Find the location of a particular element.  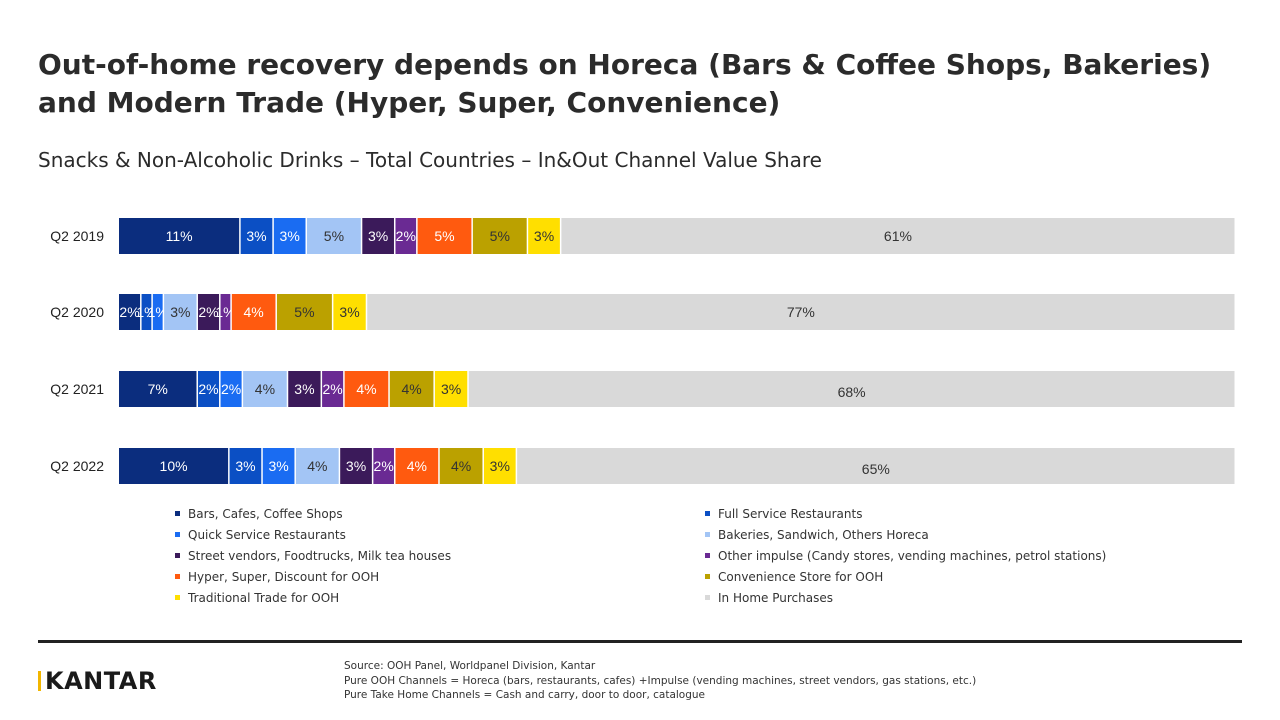

legend-item-bars-cafes: Bars, Cafes, Coffee Shops is located at coordinates (440, 513).